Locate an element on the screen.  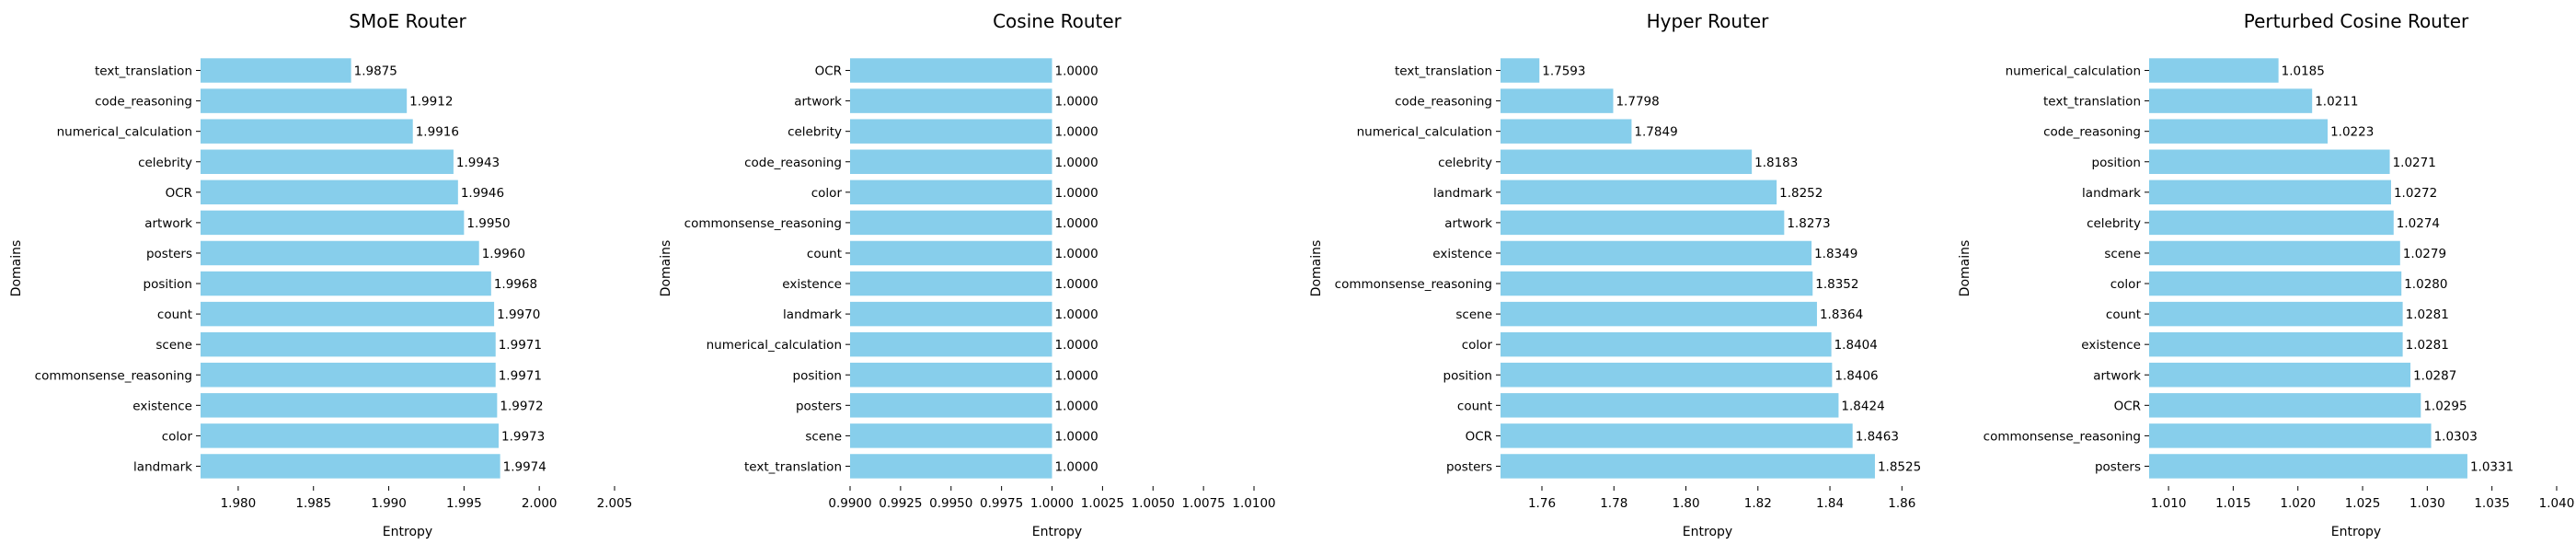
data-label: 1.9912 is located at coordinates (431, 102).